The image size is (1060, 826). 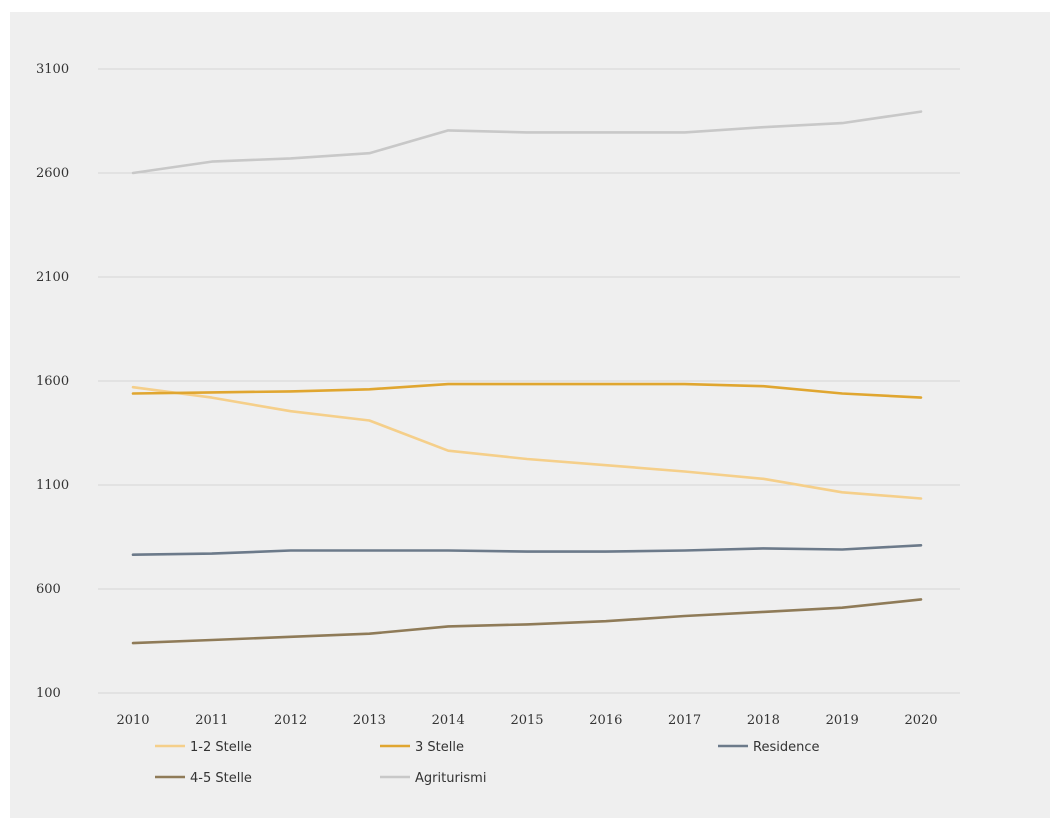 I want to click on legend-label-1-2-stelle: 1-2 Stelle, so click(x=221, y=747).